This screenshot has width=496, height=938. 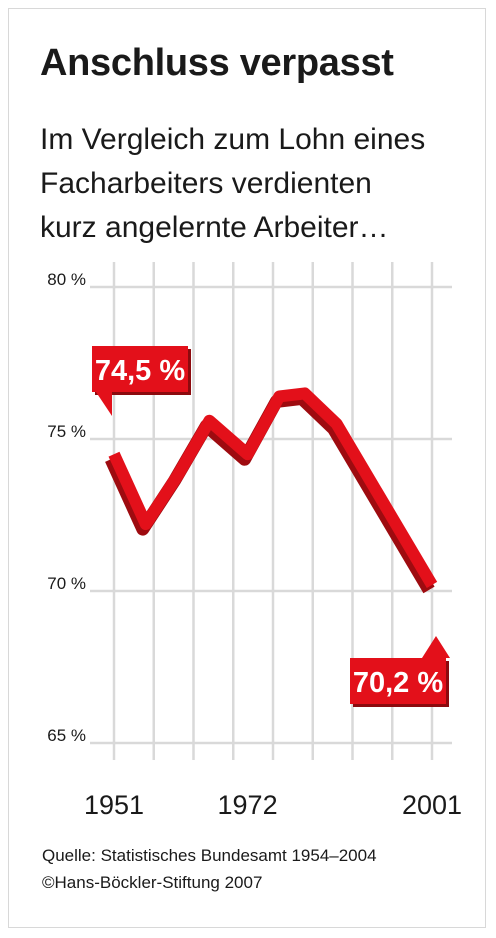 What do you see at coordinates (233, 139) in the screenshot?
I see `subtitle-line: Im Vergleich zum Lohn eines` at bounding box center [233, 139].